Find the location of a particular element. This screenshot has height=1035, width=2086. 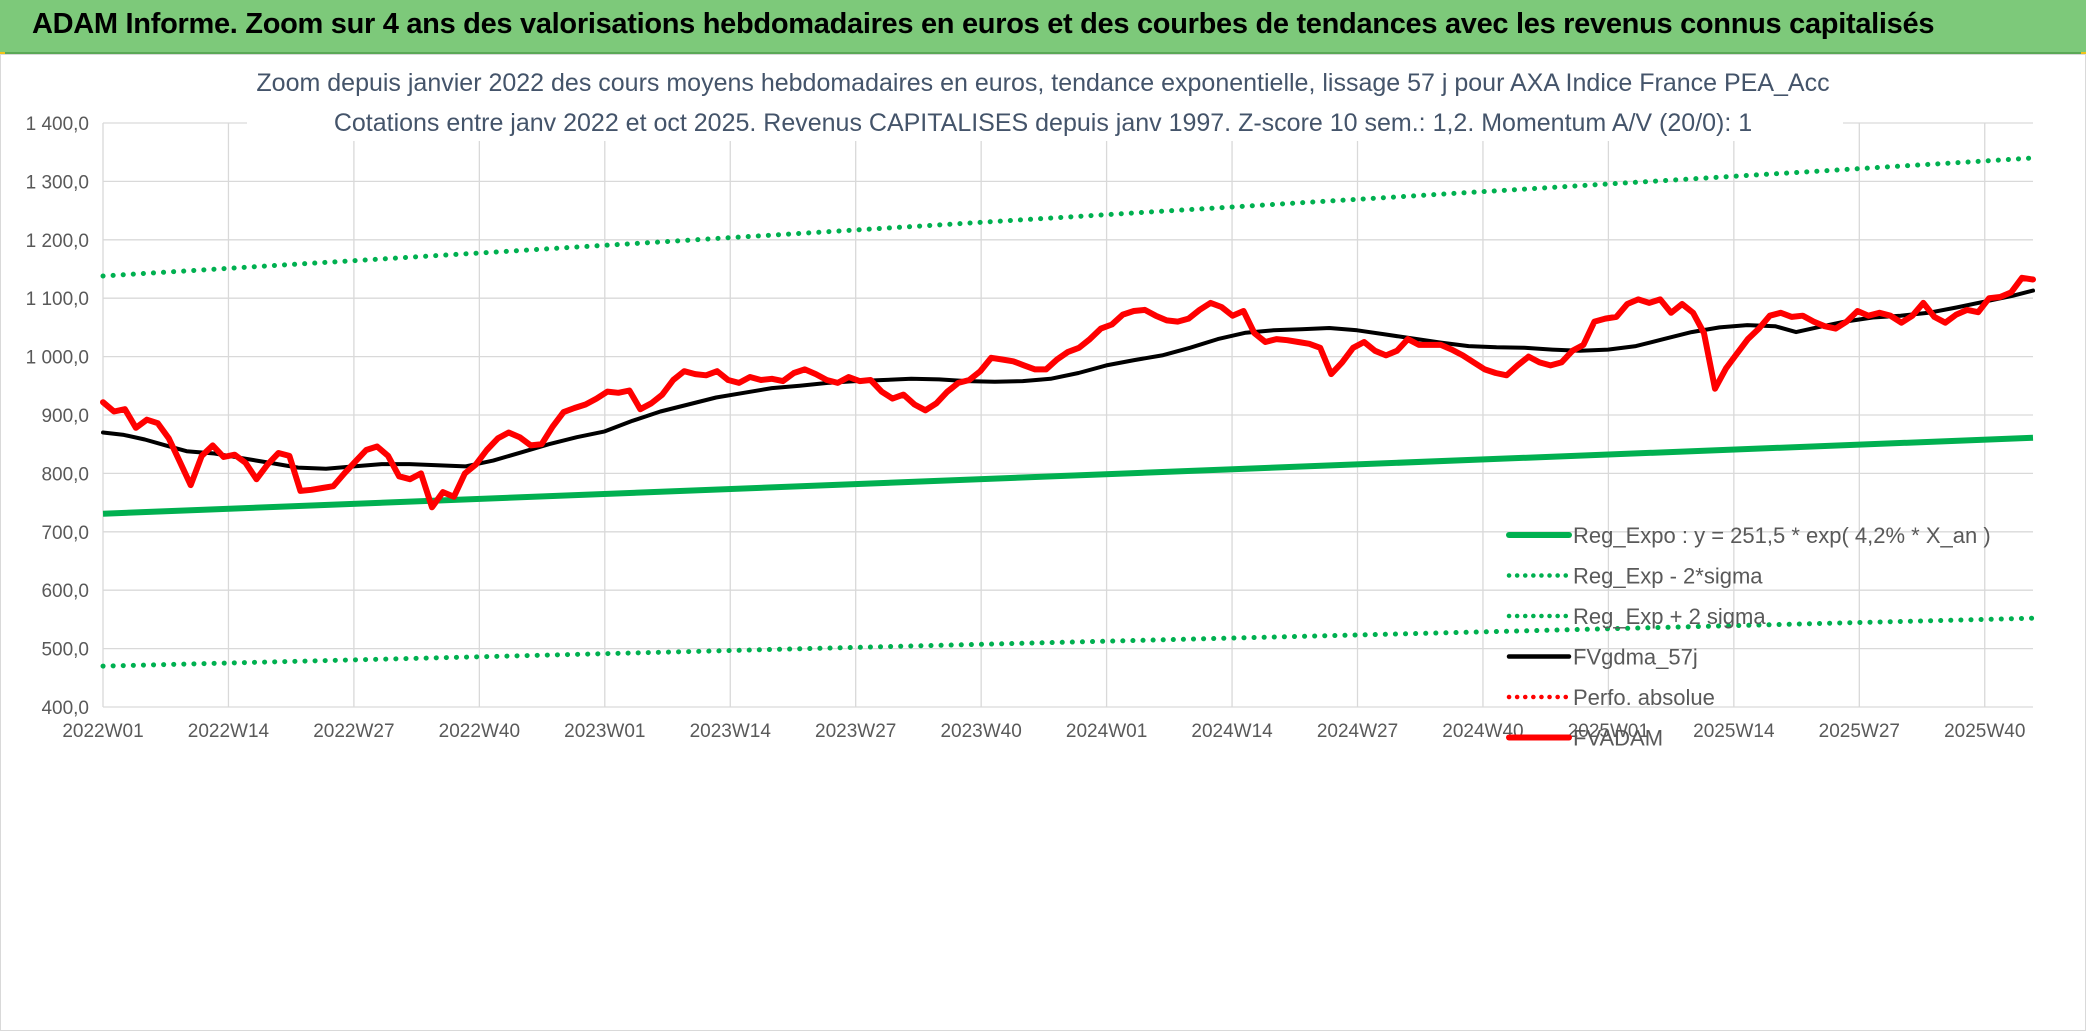

x-tick-label: 2024W27 is located at coordinates (1357, 731).